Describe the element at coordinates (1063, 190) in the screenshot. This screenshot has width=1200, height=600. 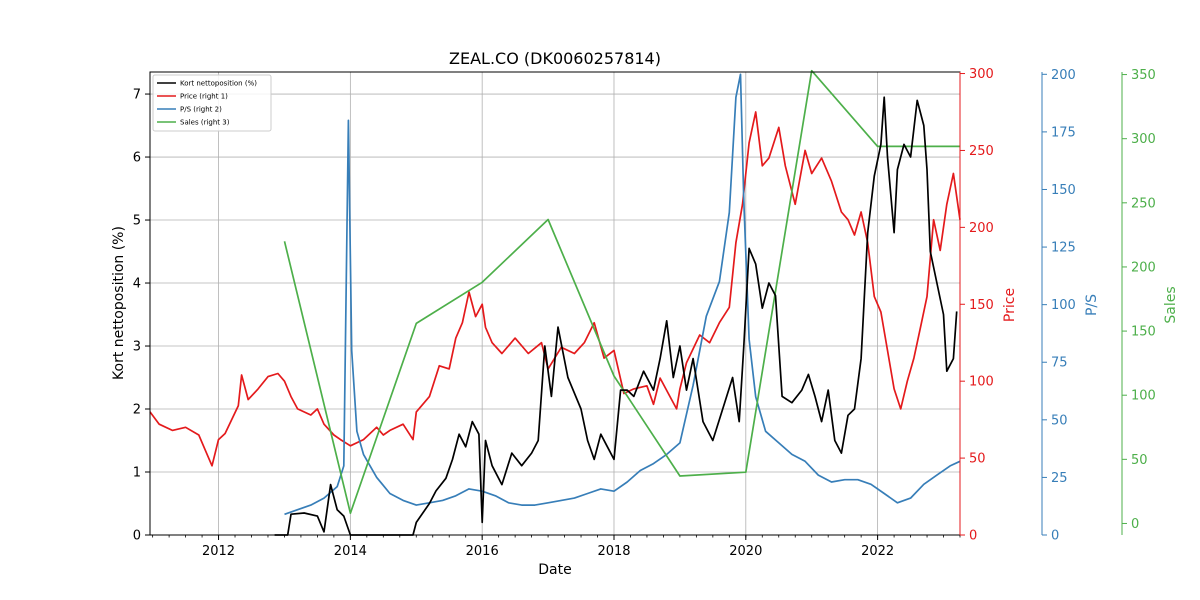
I see `right2-tick-label: 150` at that location.